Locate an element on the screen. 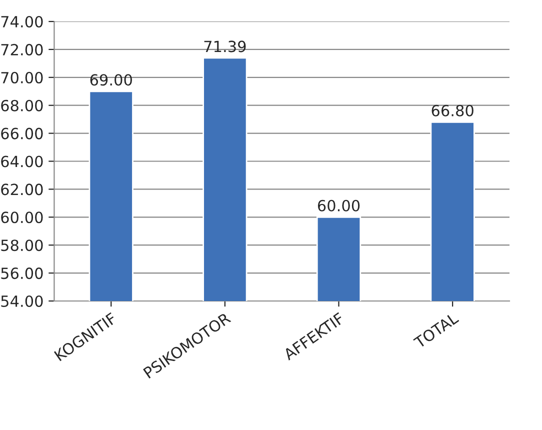 This screenshot has height=430, width=542. y-tick-label: 66.00 is located at coordinates (22, 134).